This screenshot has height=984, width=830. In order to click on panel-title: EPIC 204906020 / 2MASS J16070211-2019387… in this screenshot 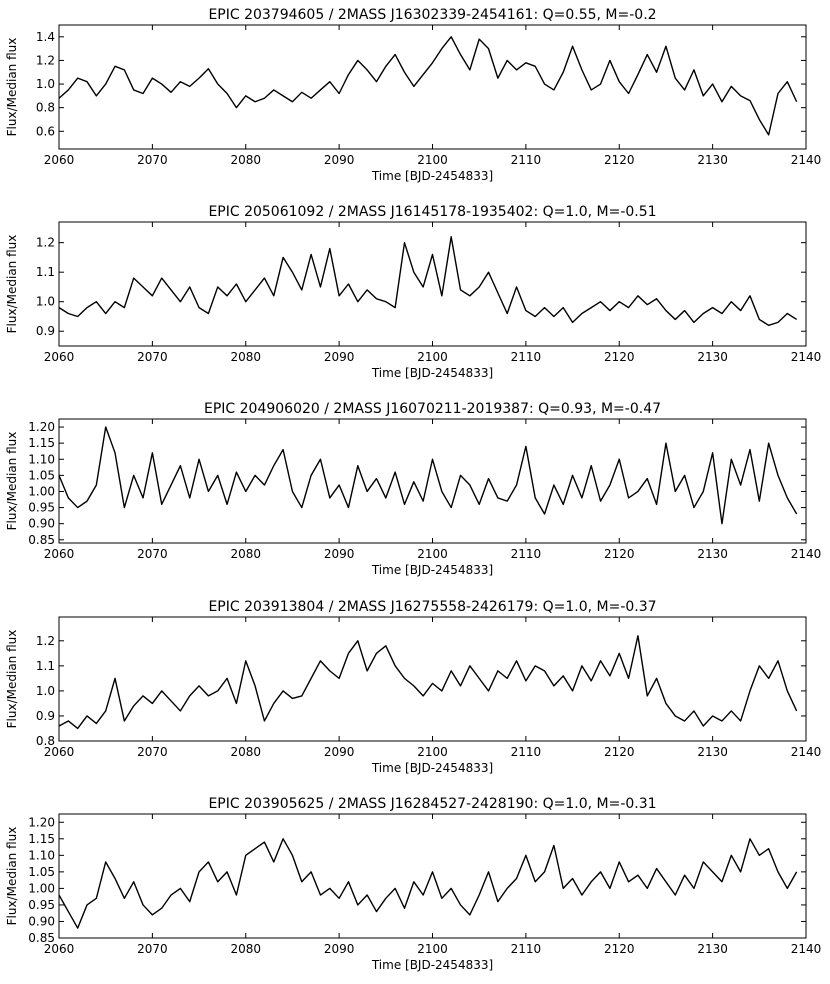, I will do `click(432, 409)`.